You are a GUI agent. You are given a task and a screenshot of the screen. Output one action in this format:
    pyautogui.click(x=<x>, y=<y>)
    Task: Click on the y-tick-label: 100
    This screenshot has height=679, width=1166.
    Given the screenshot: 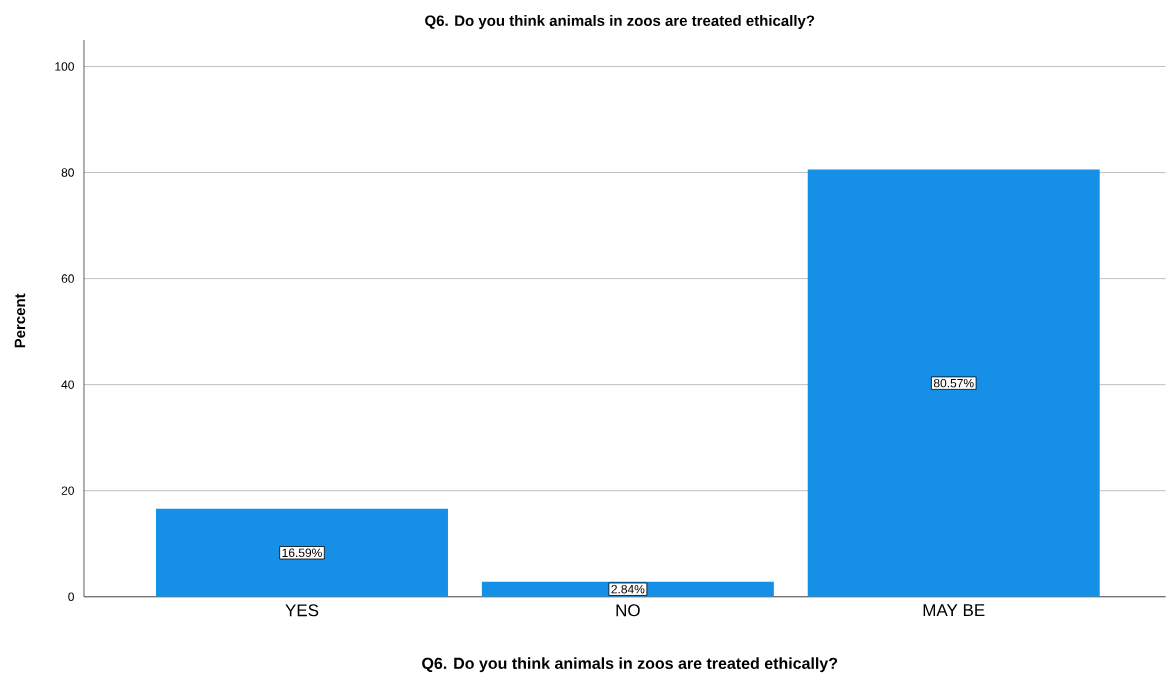 What is the action you would take?
    pyautogui.click(x=64, y=66)
    